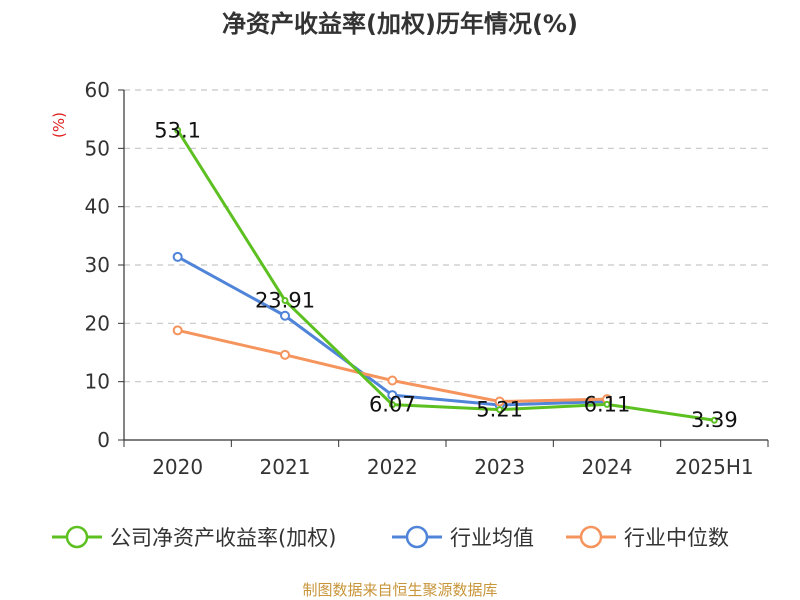  I want to click on legend-item: 公司净资产收益率(加权), so click(194, 537).